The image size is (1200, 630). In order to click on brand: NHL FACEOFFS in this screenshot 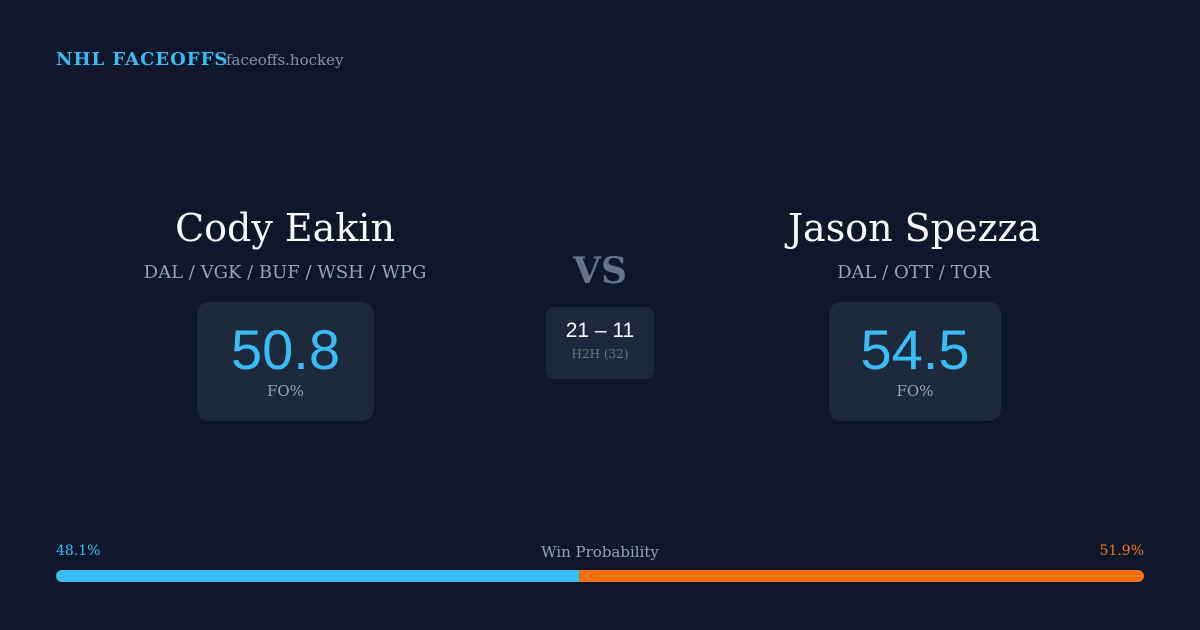, I will do `click(142, 59)`.